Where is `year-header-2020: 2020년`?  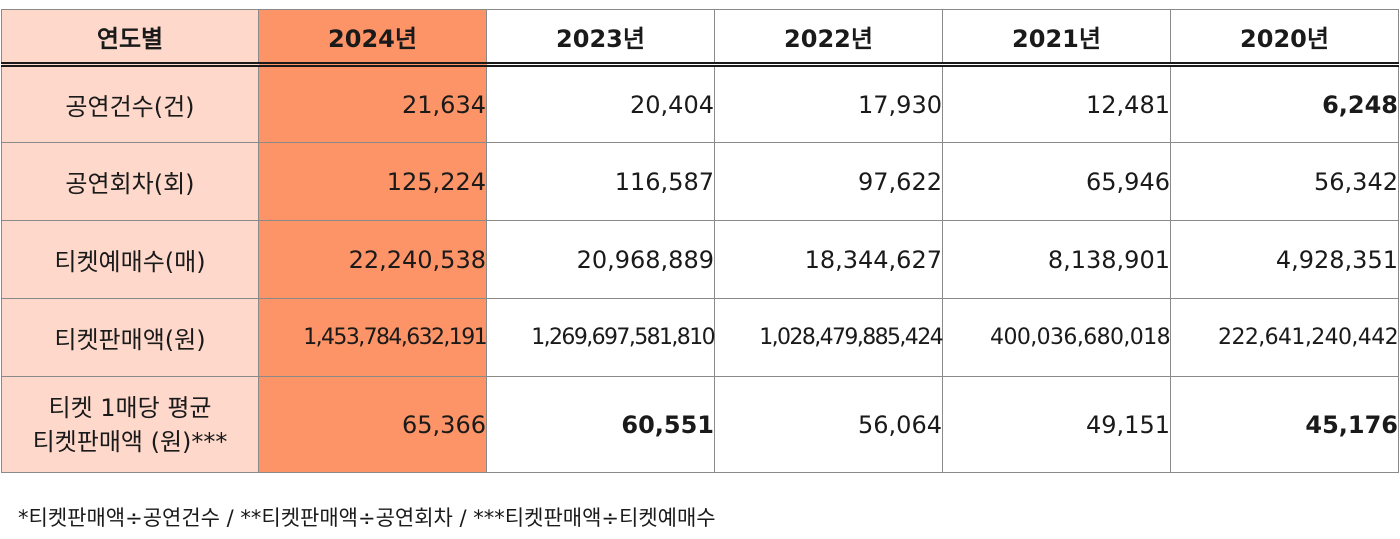 year-header-2020: 2020년 is located at coordinates (1284, 38).